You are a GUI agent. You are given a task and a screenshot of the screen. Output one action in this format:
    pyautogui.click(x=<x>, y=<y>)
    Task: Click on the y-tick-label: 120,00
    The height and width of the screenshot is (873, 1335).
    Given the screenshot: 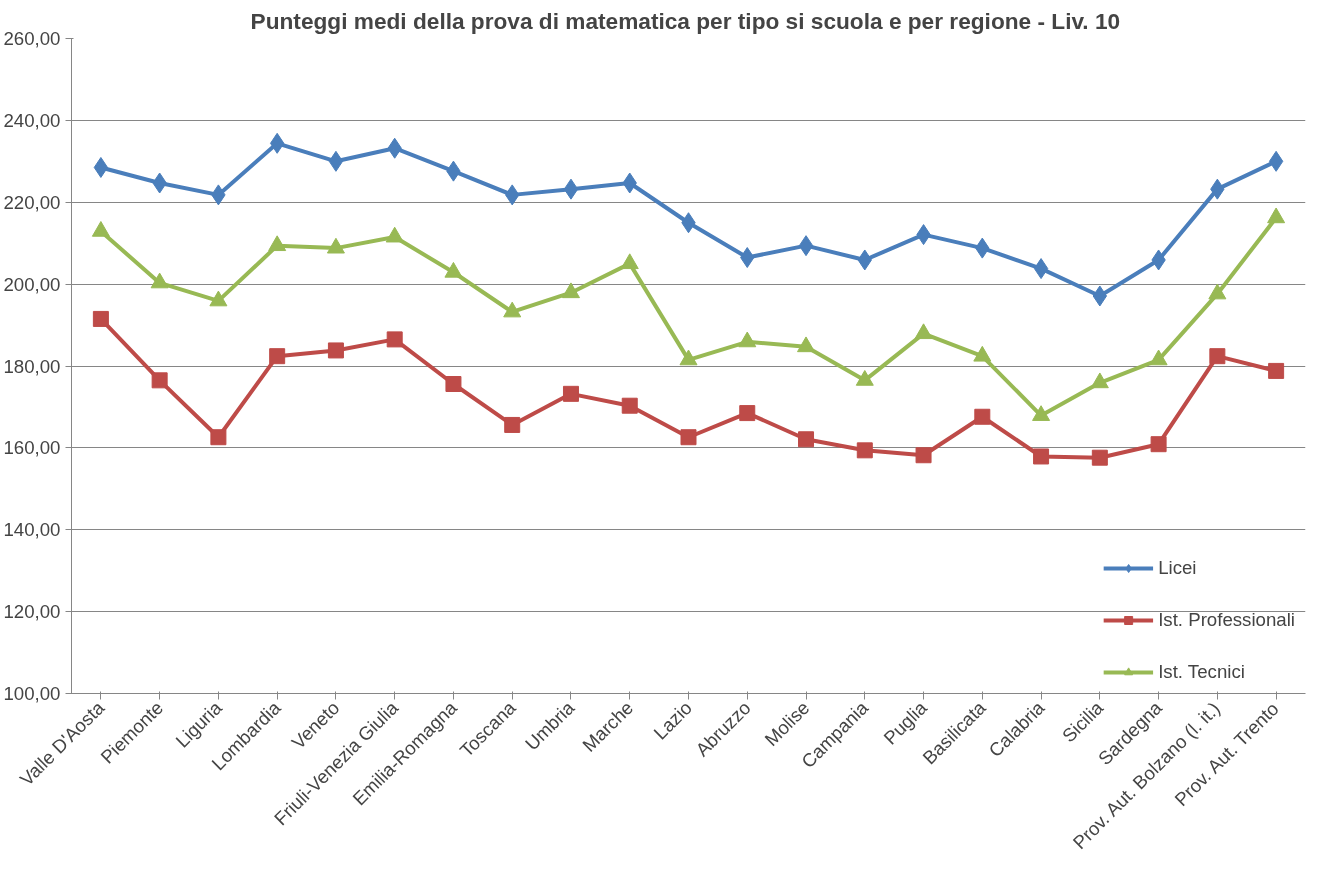 What is the action you would take?
    pyautogui.click(x=32, y=612)
    